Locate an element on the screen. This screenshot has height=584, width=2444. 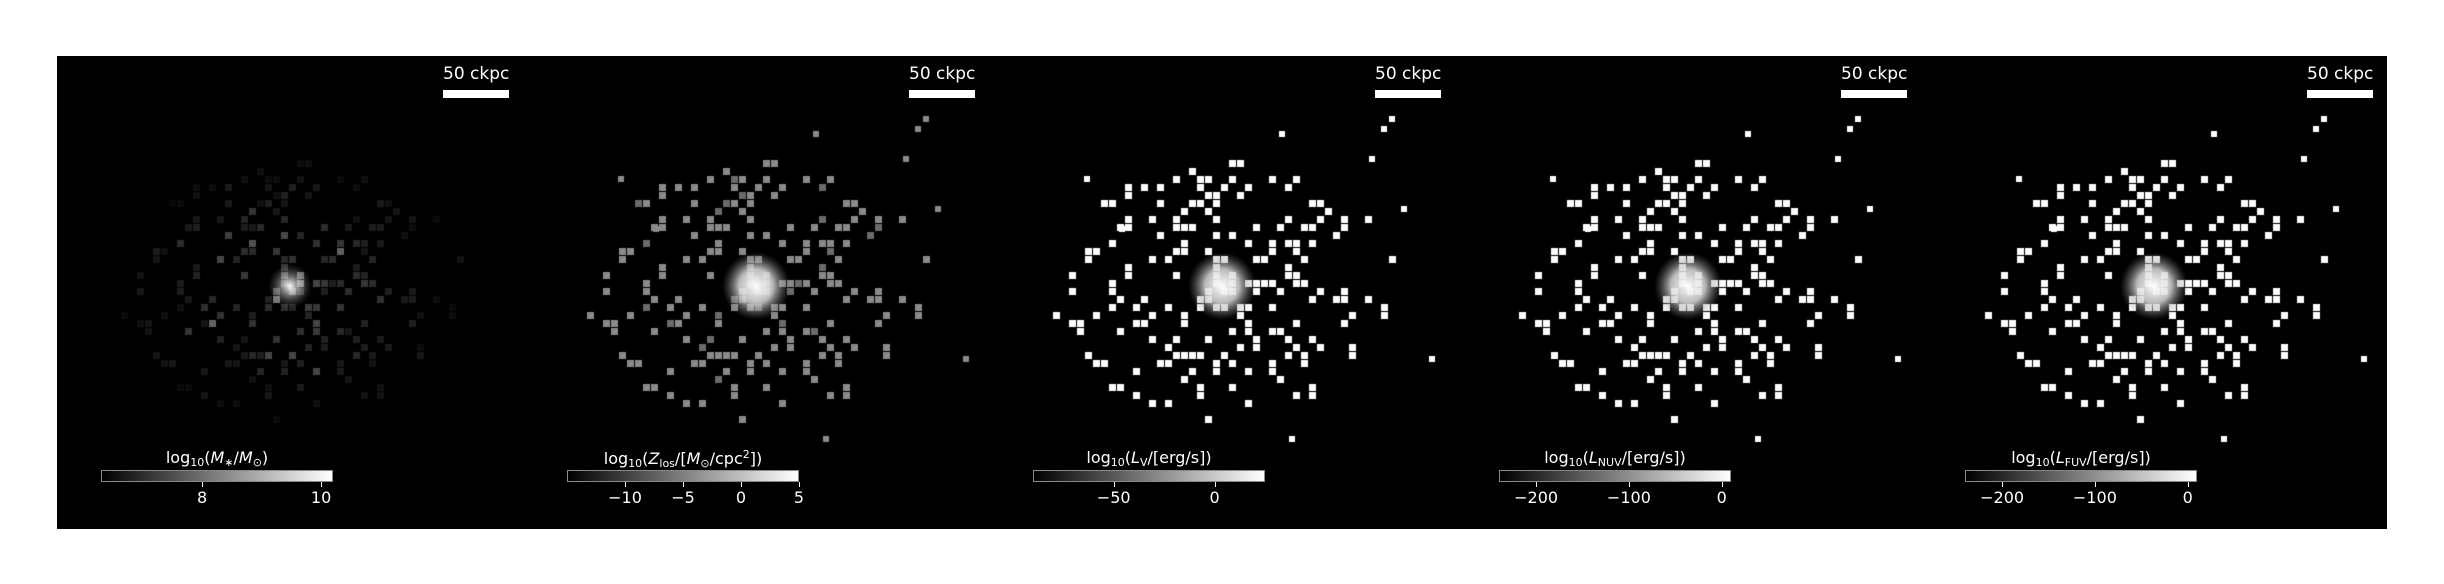
colorbar-tick-label: 8 is located at coordinates (202, 497).